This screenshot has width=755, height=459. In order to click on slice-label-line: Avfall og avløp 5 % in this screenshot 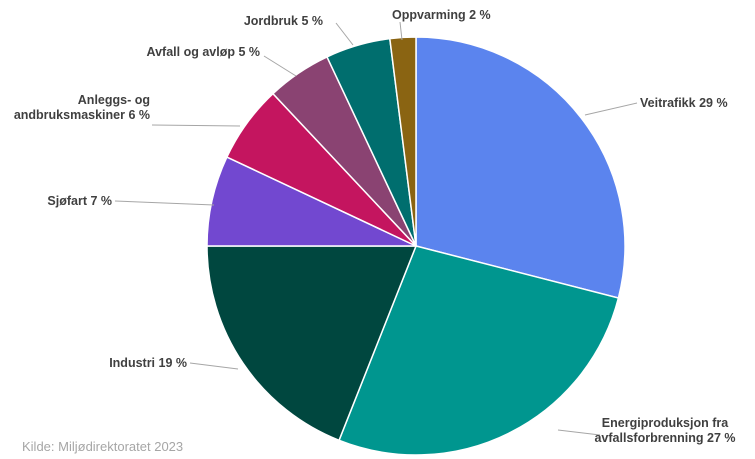, I will do `click(203, 52)`.